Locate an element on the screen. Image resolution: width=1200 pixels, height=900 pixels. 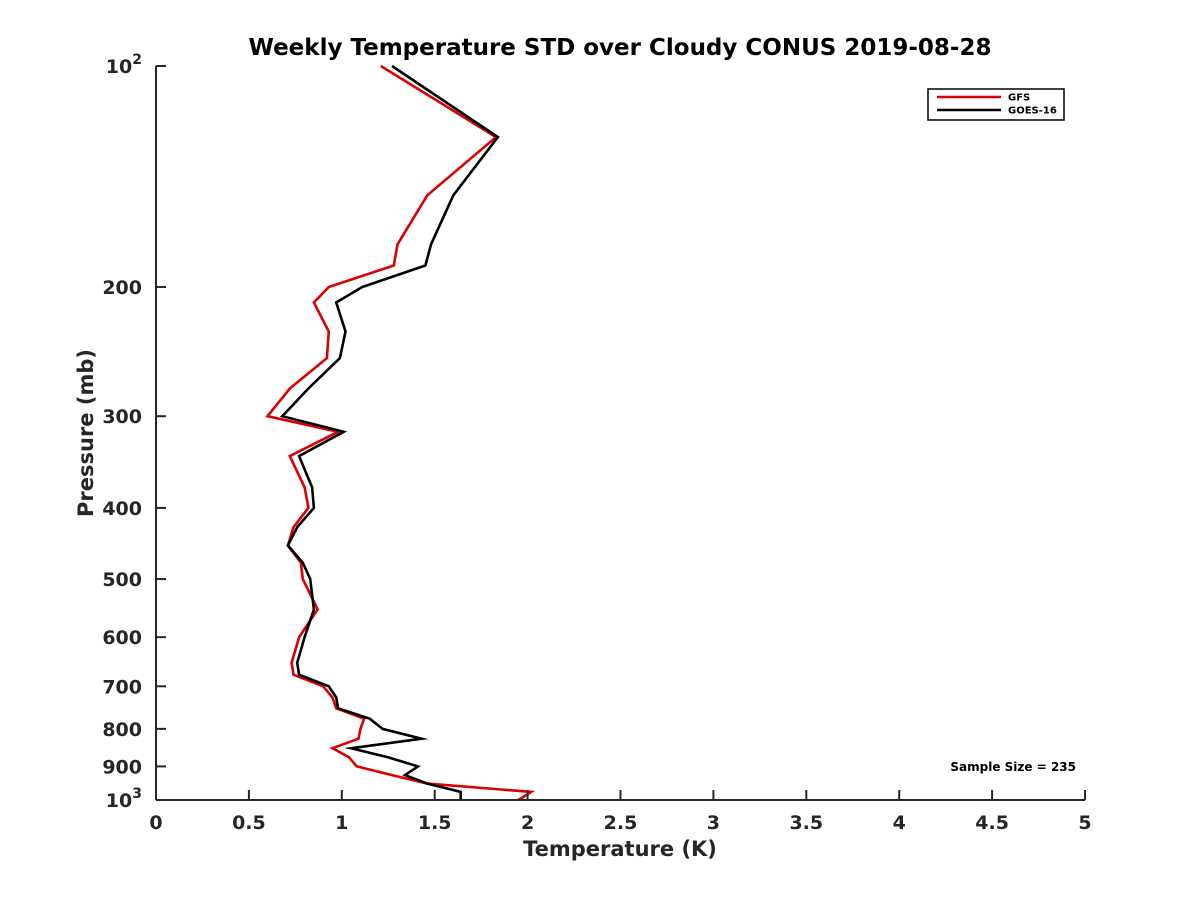
x-tick-label: 0.5 is located at coordinates (249, 823).